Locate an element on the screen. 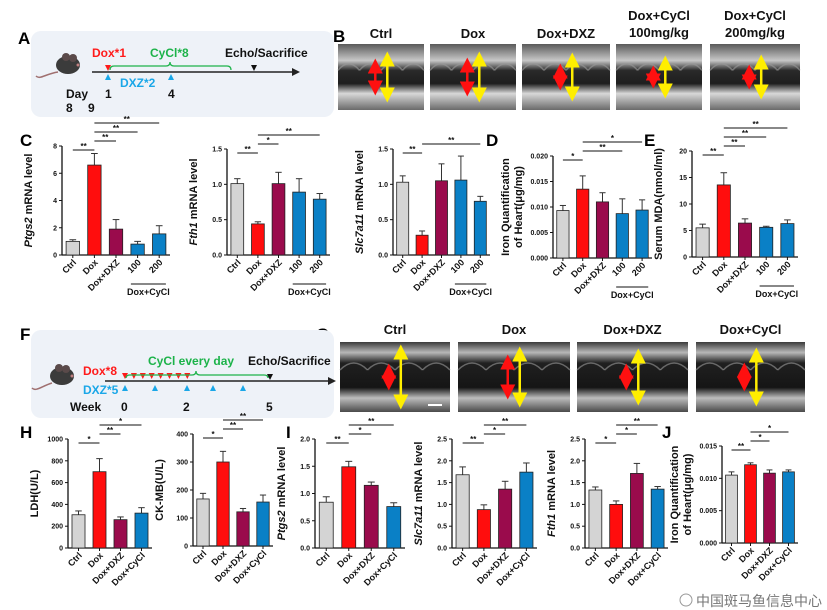 The image size is (827, 610). x-tick-label: Dox is located at coordinates (344, 559).